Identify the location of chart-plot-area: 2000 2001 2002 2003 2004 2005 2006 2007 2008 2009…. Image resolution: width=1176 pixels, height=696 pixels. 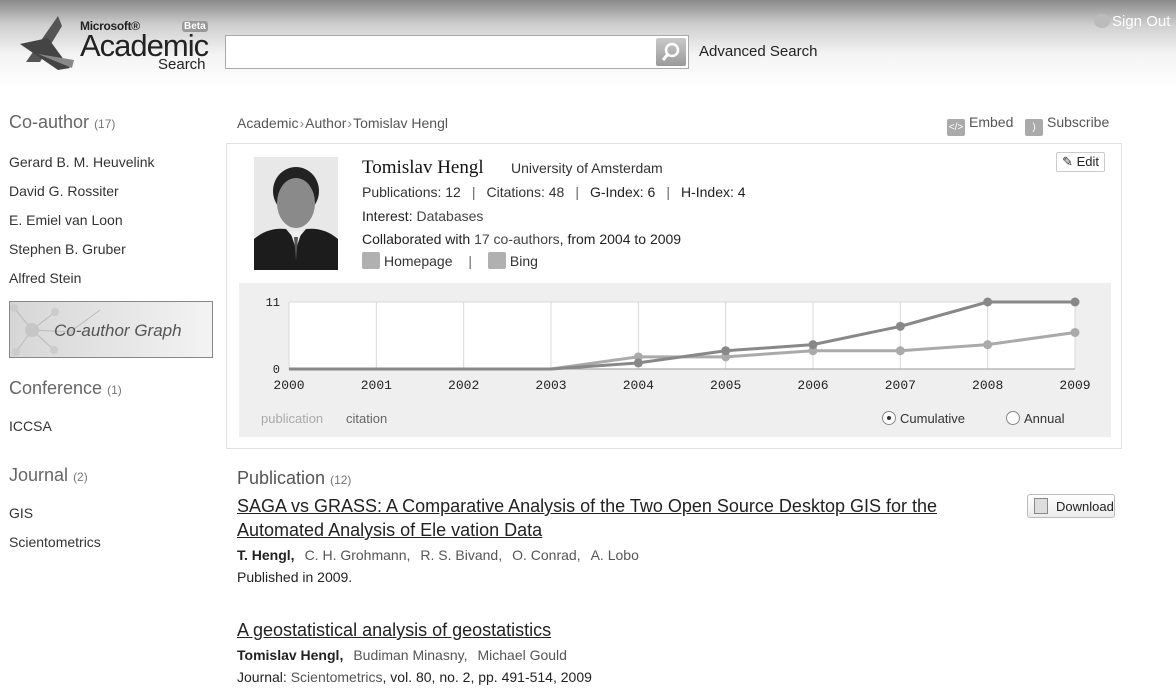
(678, 344).